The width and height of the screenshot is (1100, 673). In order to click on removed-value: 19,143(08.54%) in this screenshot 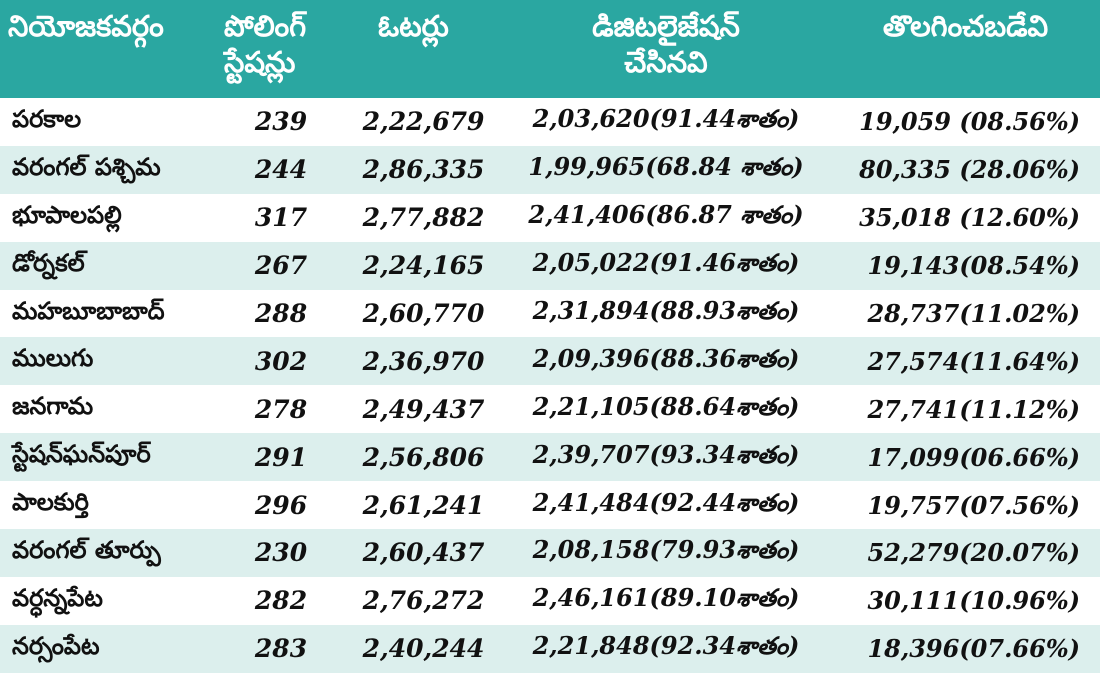, I will do `click(973, 266)`.